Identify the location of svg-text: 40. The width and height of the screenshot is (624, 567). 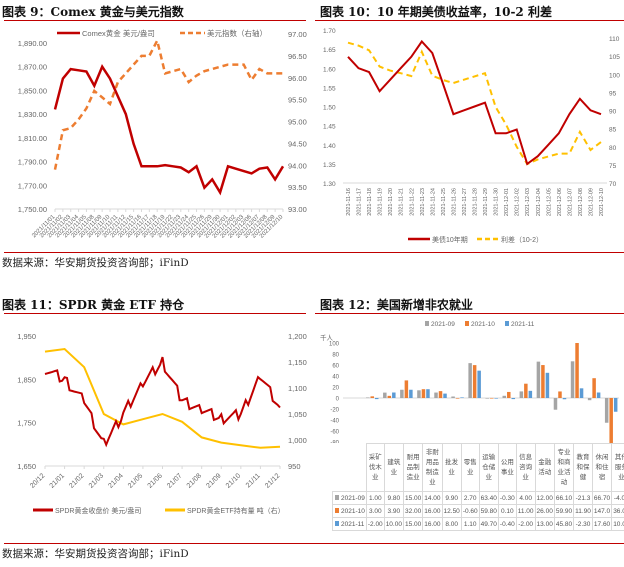
(335, 378).